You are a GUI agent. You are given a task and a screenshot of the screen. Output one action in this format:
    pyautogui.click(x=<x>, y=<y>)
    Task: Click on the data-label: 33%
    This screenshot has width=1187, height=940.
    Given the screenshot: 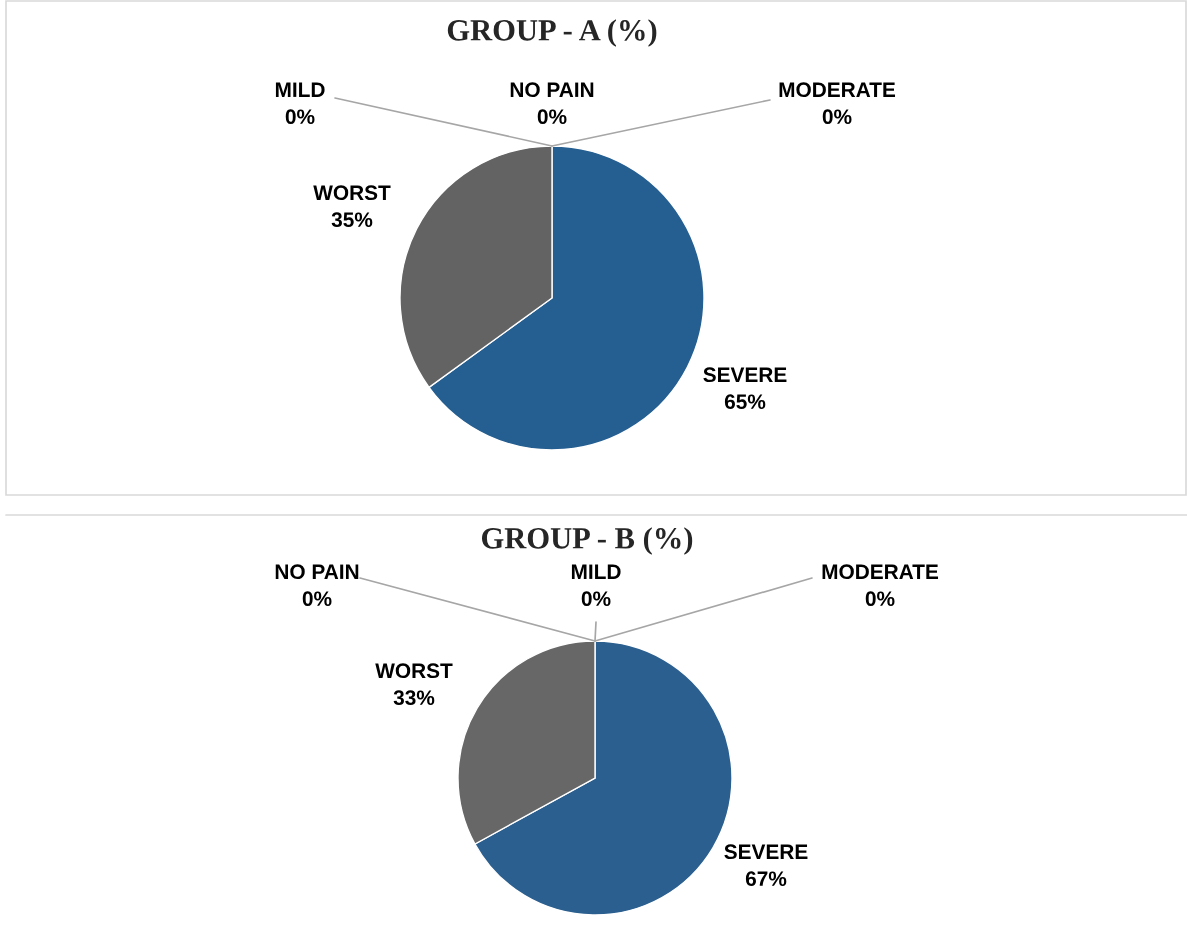 What is the action you would take?
    pyautogui.click(x=414, y=698)
    